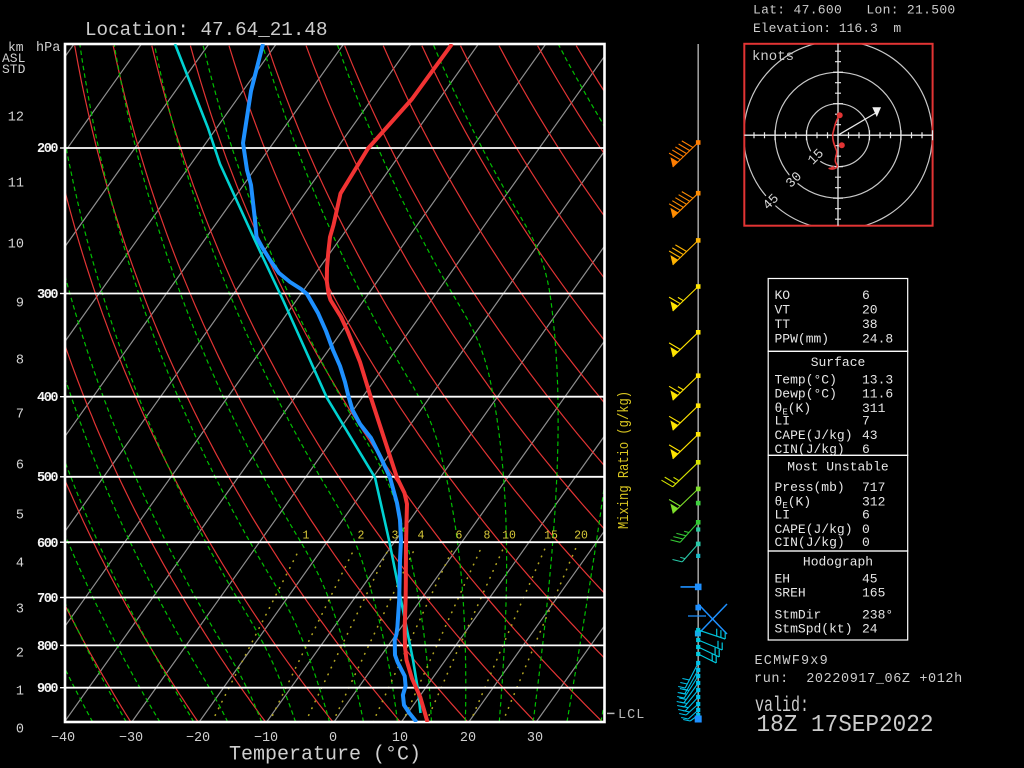 This screenshot has height=768, width=1024. What do you see at coordinates (325, 755) in the screenshot?
I see `svg-text: Temperature (°C)` at bounding box center [325, 755].